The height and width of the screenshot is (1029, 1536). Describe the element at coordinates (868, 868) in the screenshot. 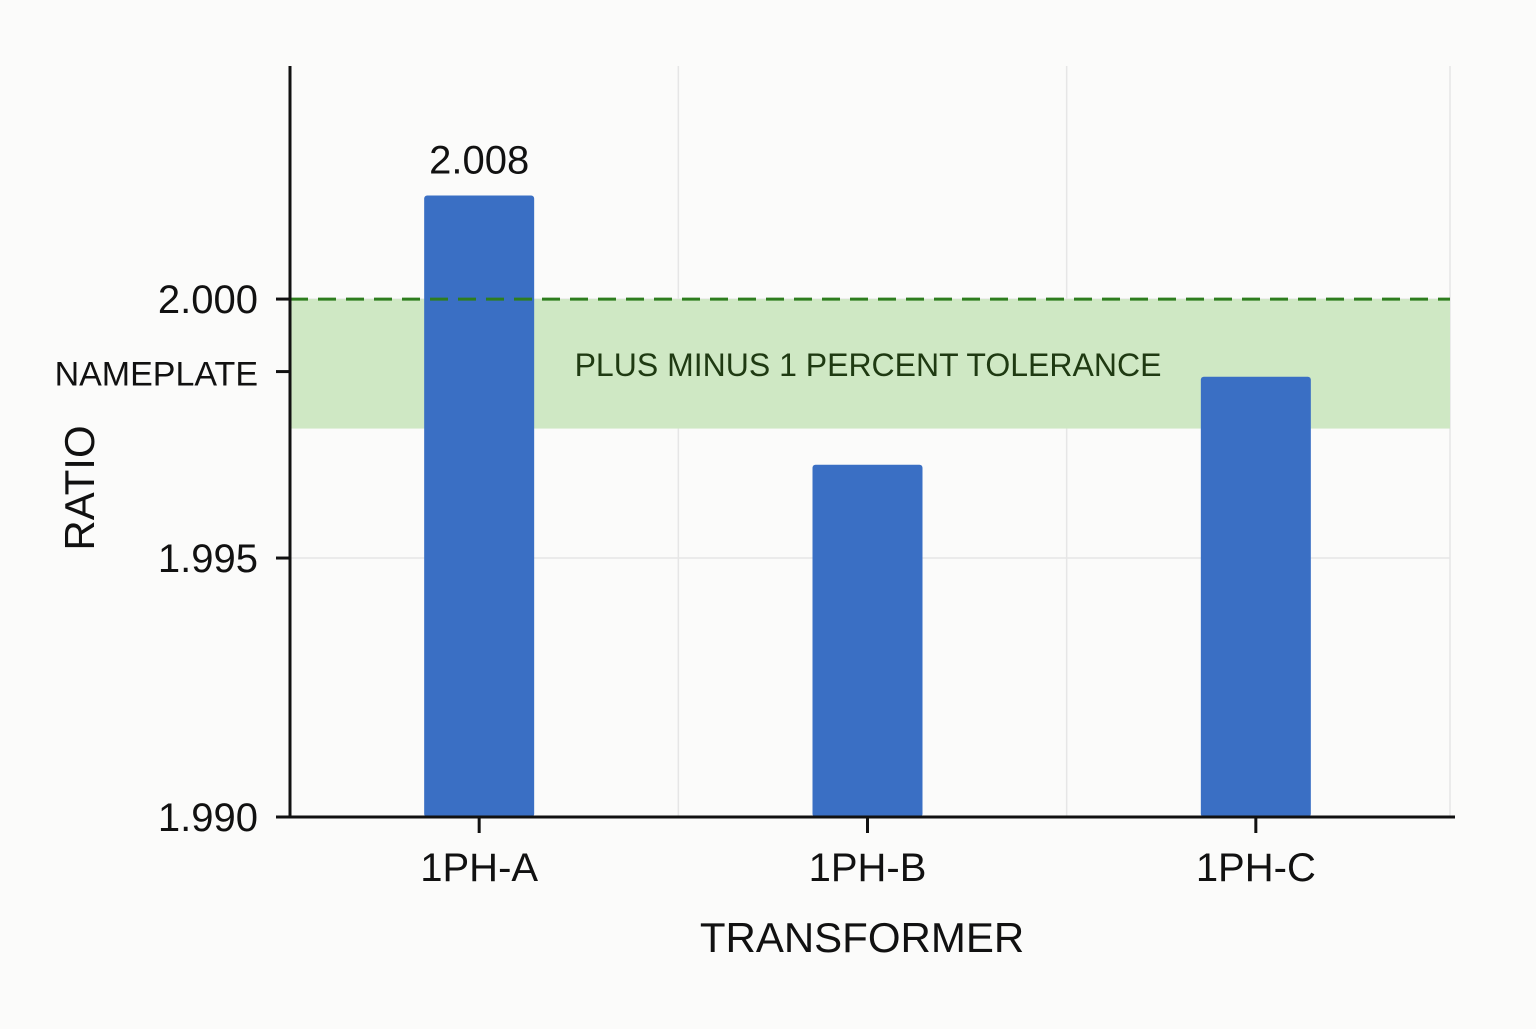

I see `x-tick-label-1ph-b: 1PH-B` at that location.